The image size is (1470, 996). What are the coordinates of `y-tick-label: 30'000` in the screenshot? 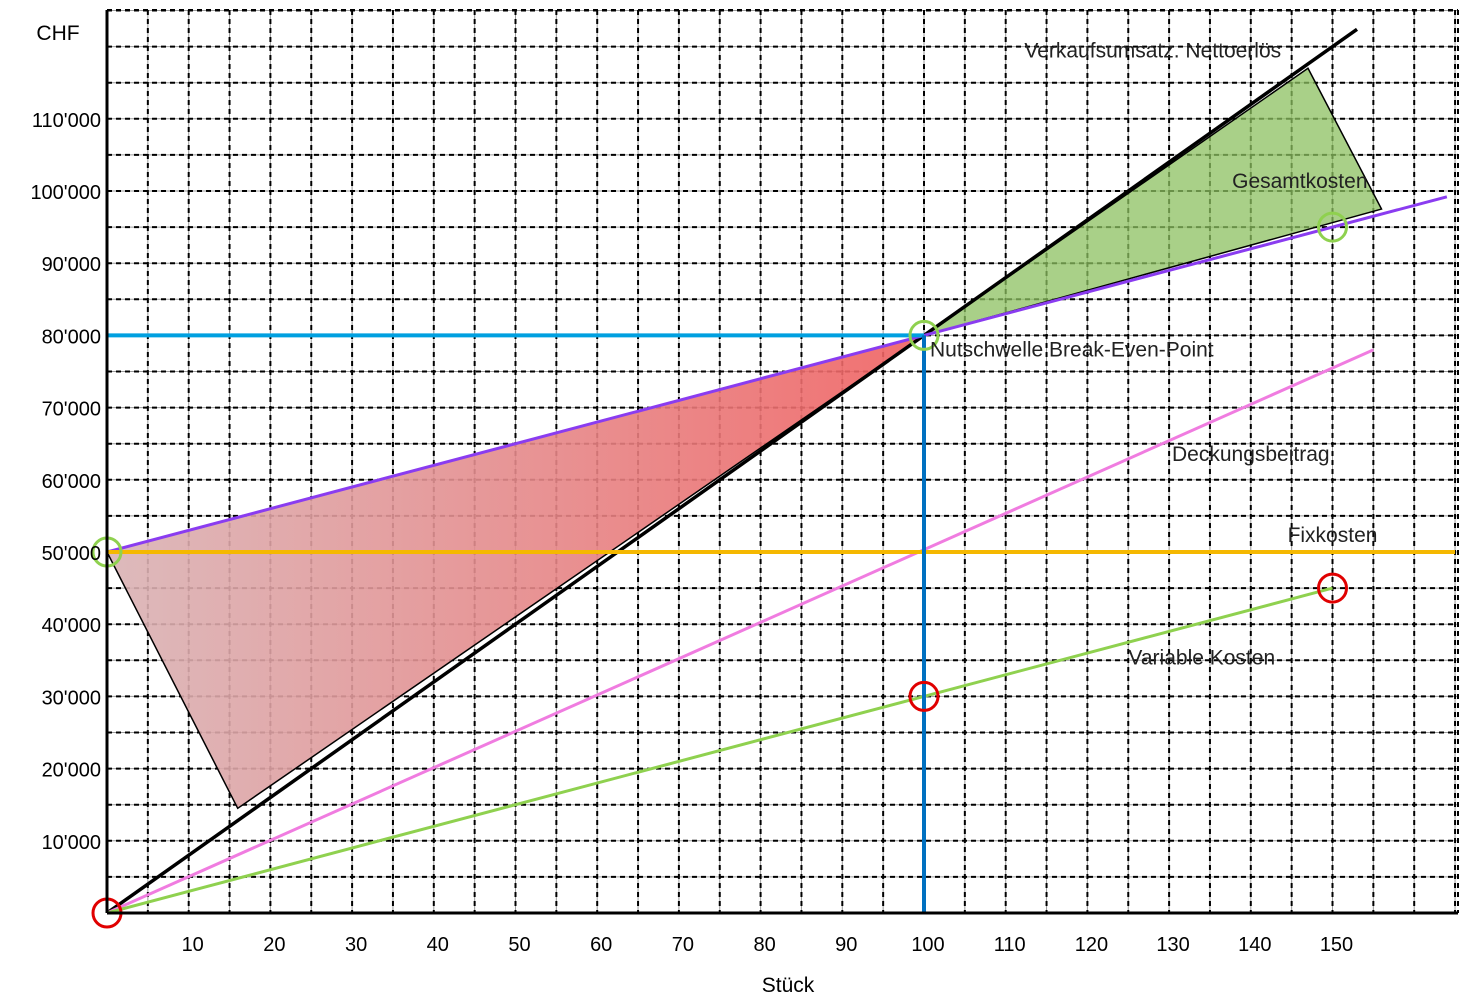 It's located at (71, 698).